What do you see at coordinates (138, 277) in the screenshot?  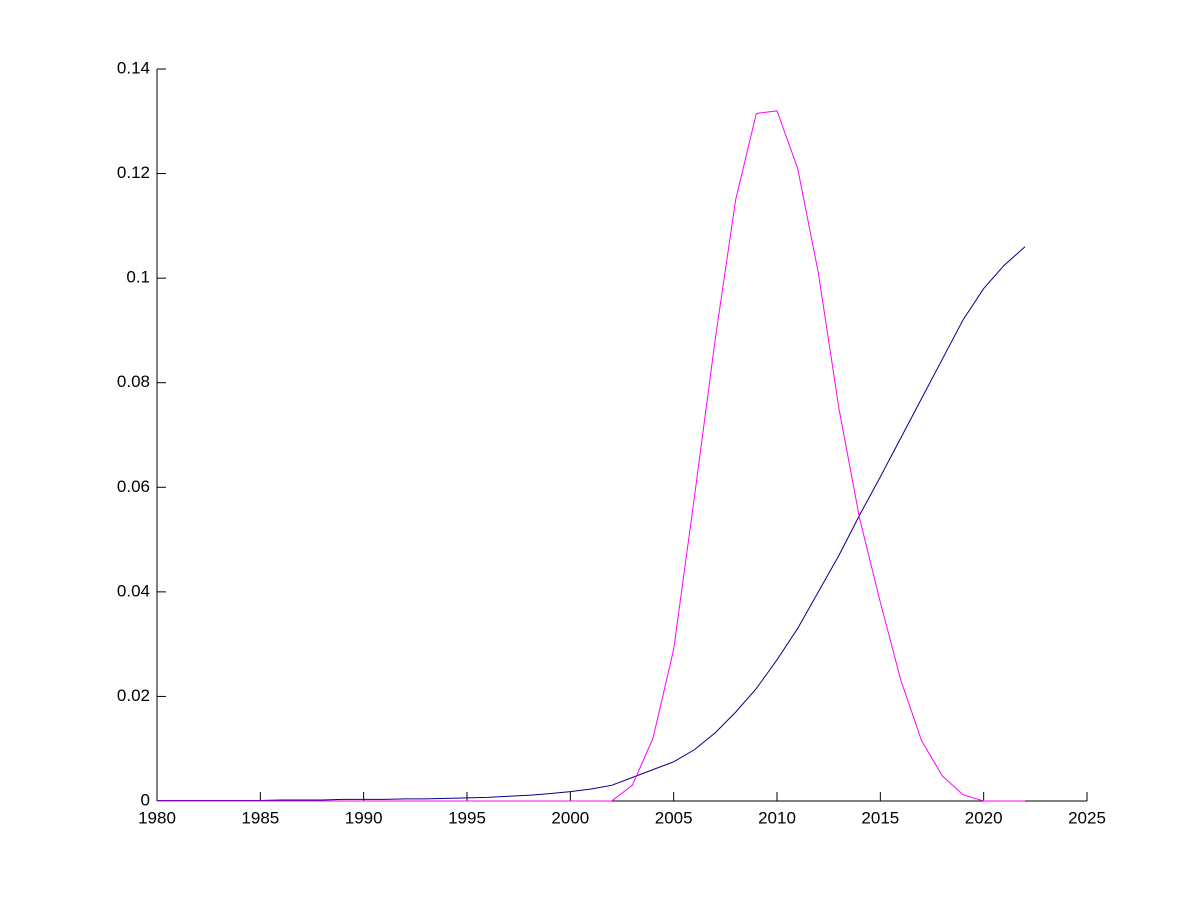 I see `y-tick-label: 0.1` at bounding box center [138, 277].